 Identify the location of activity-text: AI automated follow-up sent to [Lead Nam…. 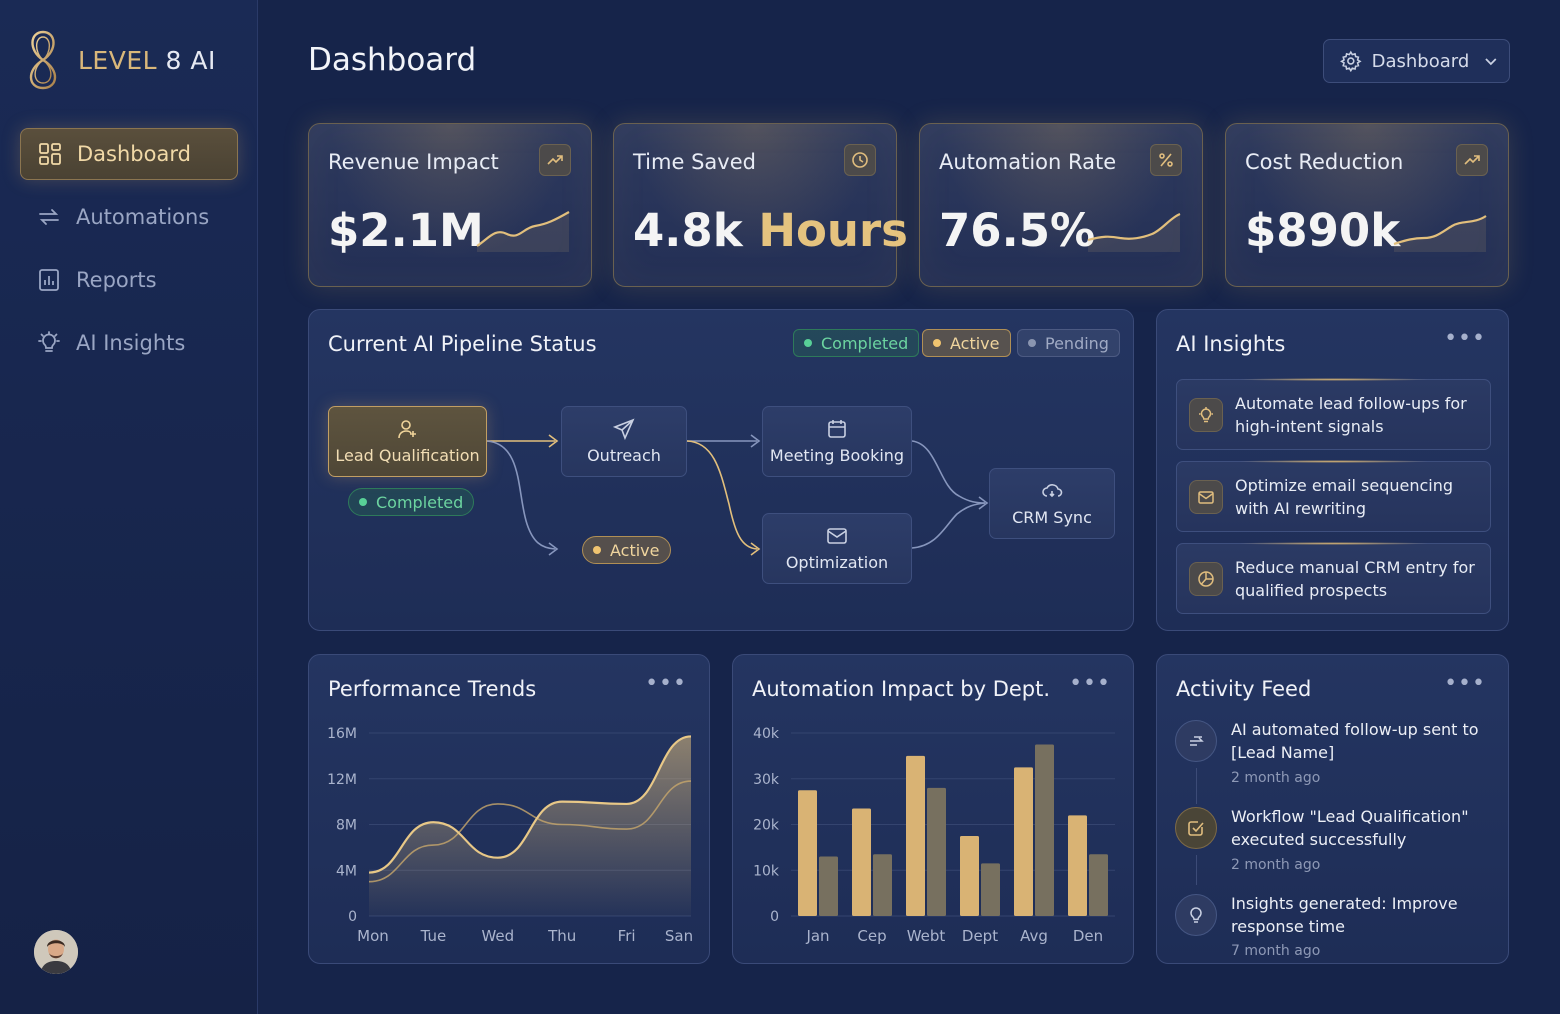
(1355, 741).